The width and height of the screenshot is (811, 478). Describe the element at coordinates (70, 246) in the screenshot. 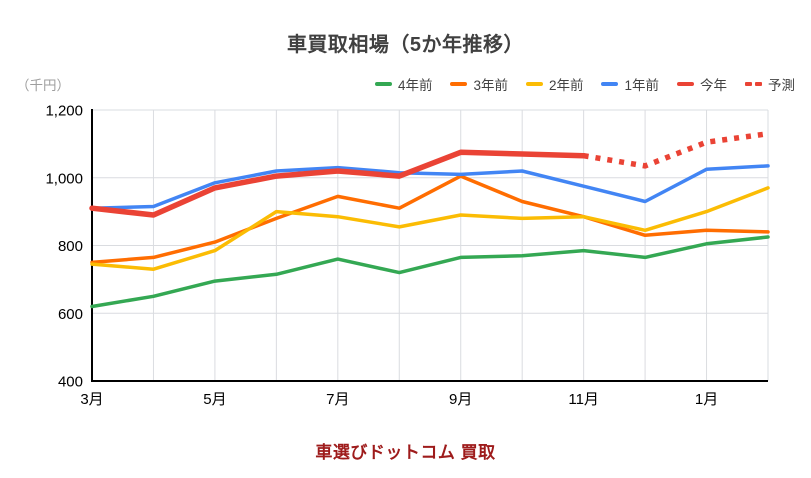

I see `y-tick-label: 800` at that location.